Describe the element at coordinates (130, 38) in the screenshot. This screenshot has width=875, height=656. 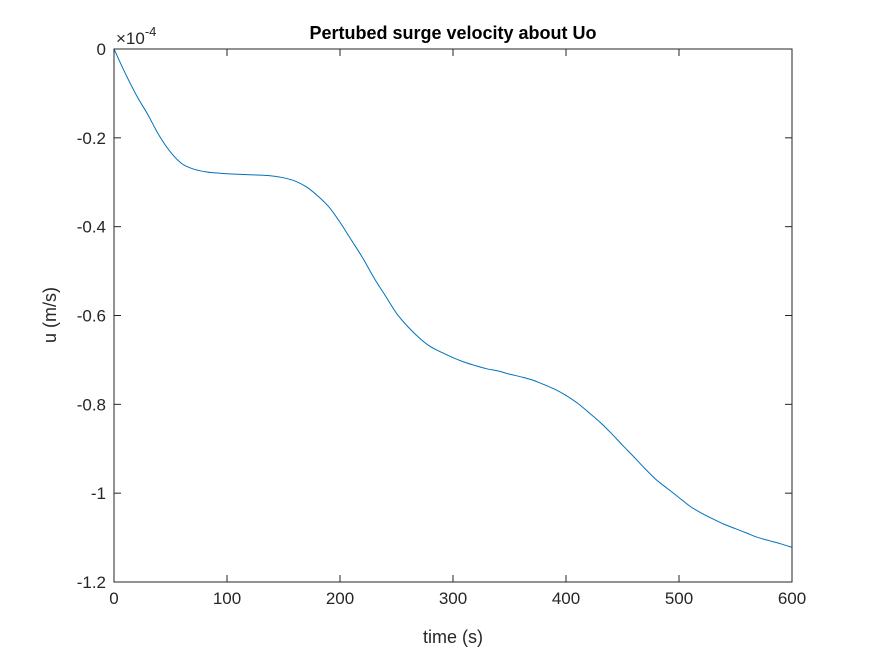
I see `exponent-base: ×10` at that location.